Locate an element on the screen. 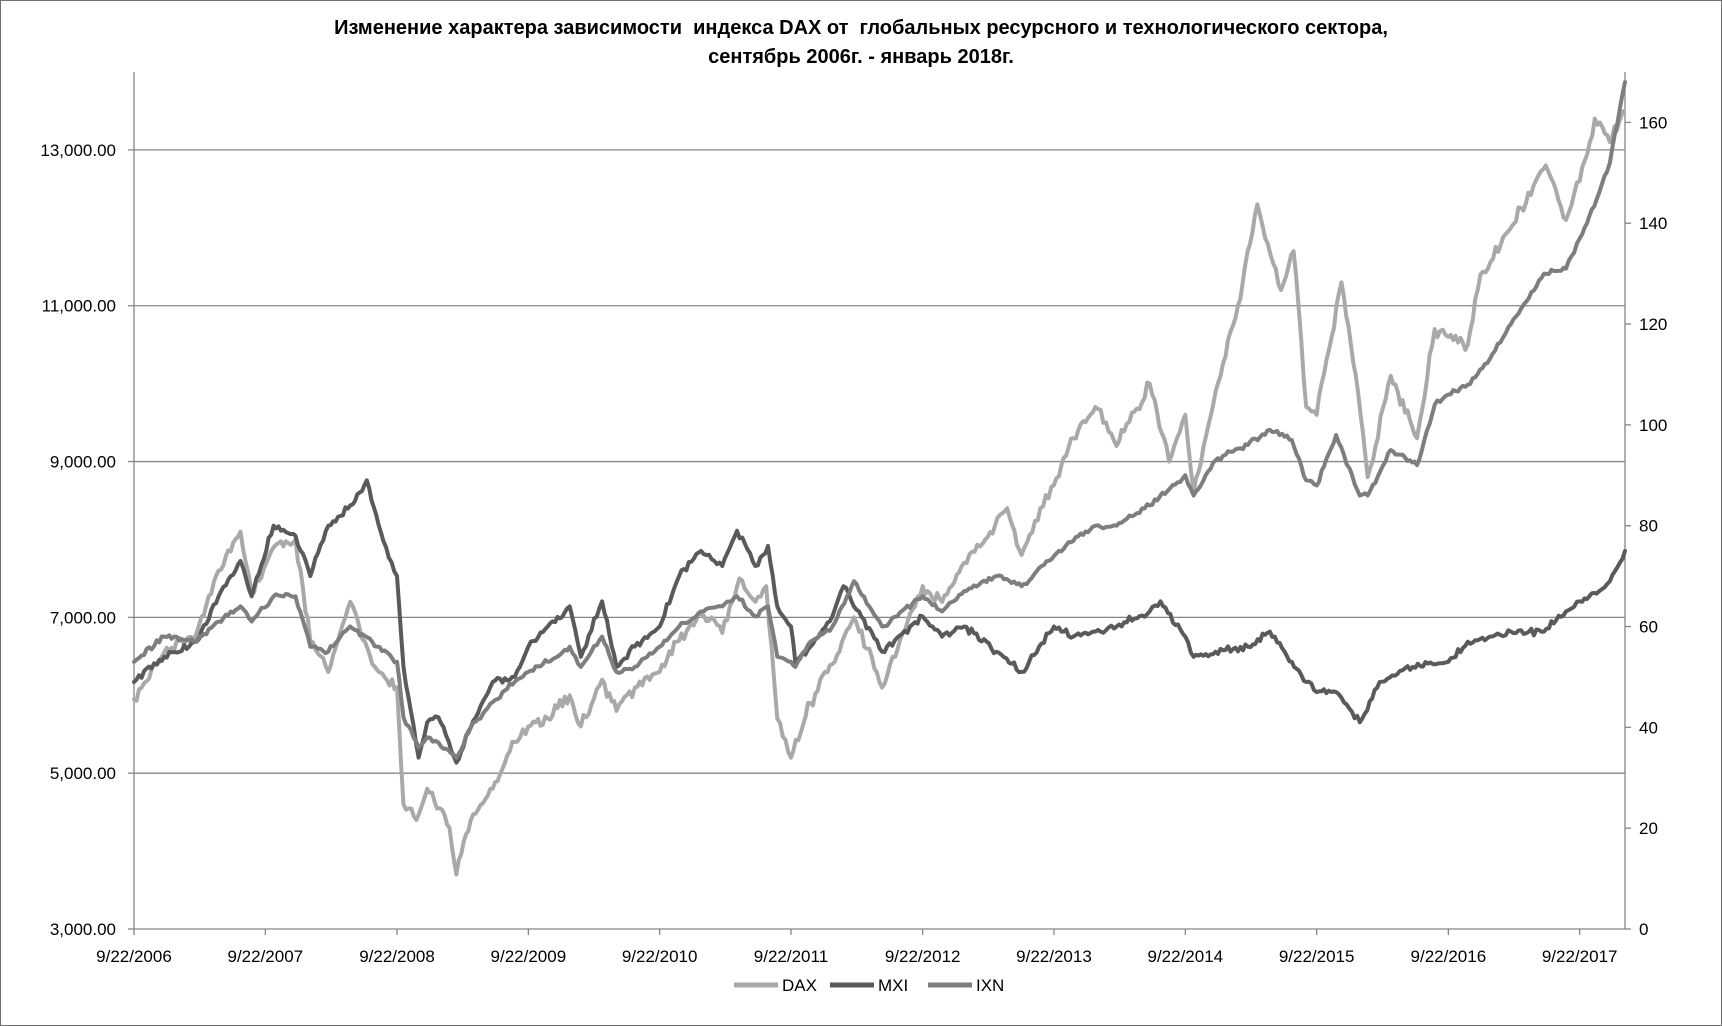 The height and width of the screenshot is (1026, 1722). x-axis-tick-label: 9/22/2006 is located at coordinates (134, 956).